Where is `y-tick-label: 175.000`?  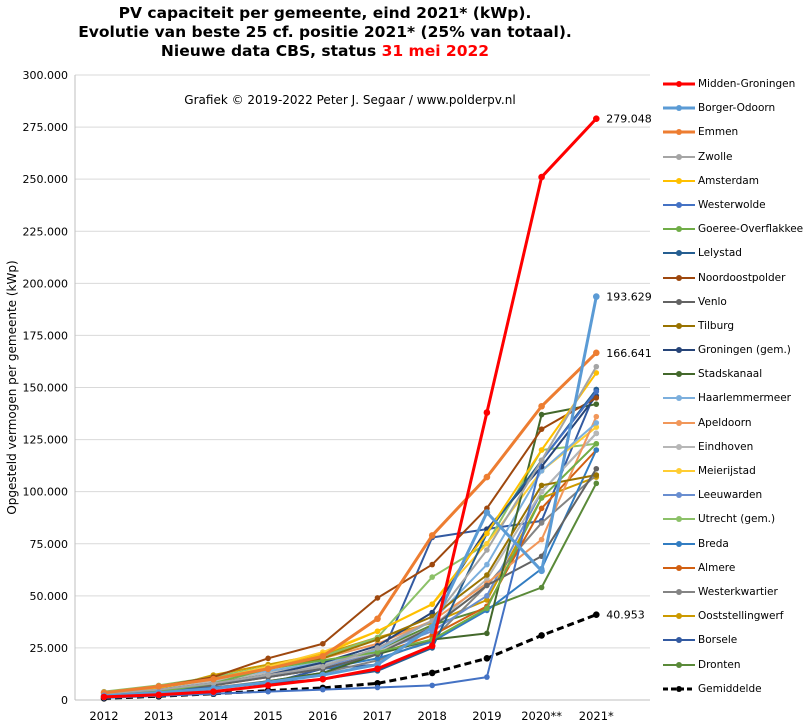 y-tick-label: 175.000 is located at coordinates (46, 335).